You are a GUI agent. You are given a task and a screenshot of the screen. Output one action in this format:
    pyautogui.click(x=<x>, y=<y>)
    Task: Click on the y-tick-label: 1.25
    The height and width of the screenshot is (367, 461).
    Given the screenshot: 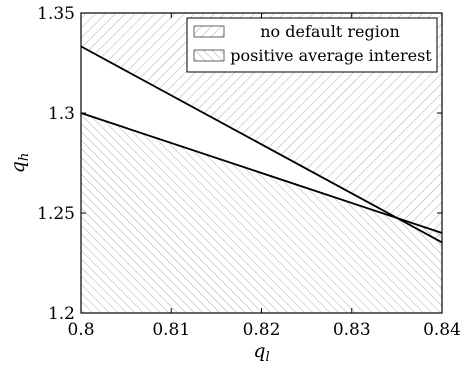 What is the action you would take?
    pyautogui.click(x=56, y=214)
    